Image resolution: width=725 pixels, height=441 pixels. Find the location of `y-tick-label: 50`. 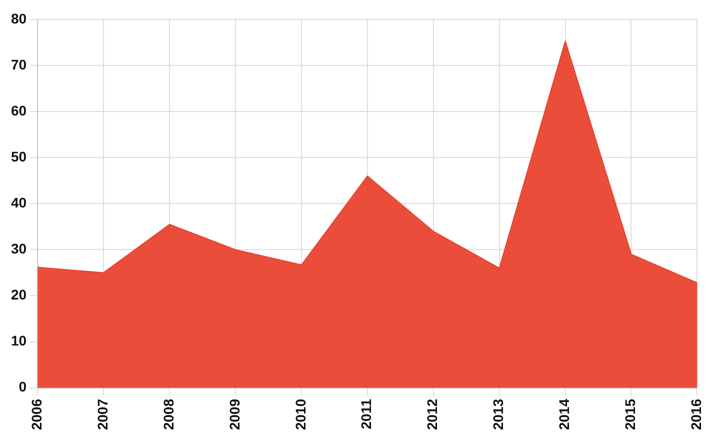

y-tick-label: 50 is located at coordinates (18, 156).